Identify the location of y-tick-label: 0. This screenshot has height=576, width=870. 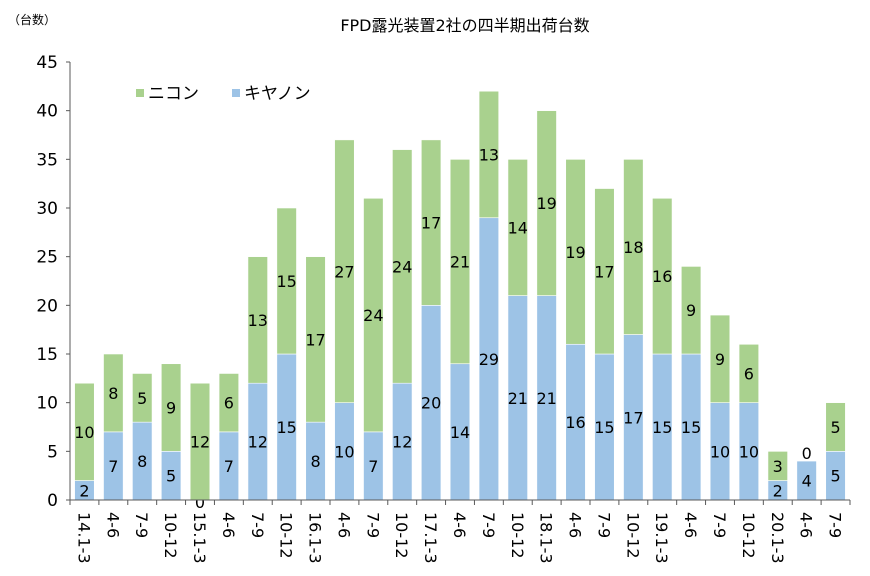
(52, 501).